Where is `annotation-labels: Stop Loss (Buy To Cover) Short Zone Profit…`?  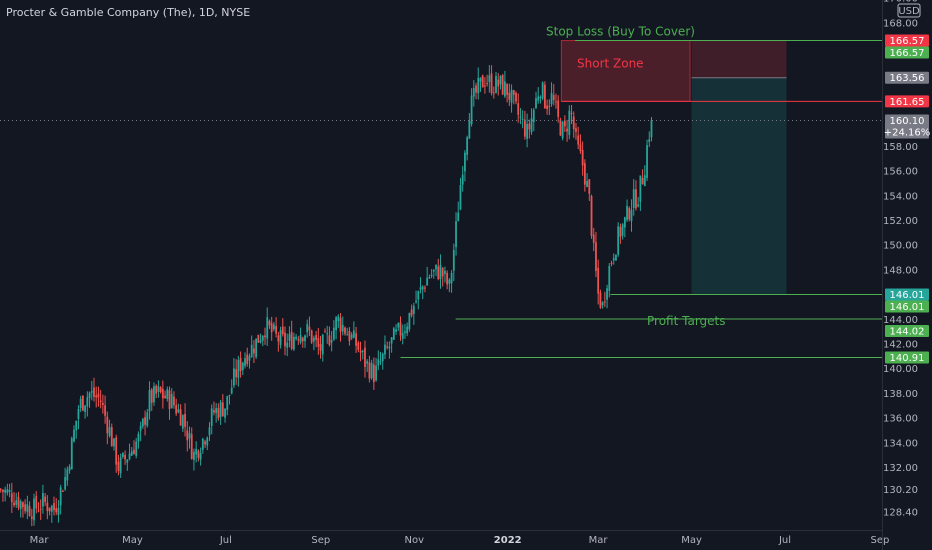 annotation-labels: Stop Loss (Buy To Cover) Short Zone Profit… is located at coordinates (636, 177).